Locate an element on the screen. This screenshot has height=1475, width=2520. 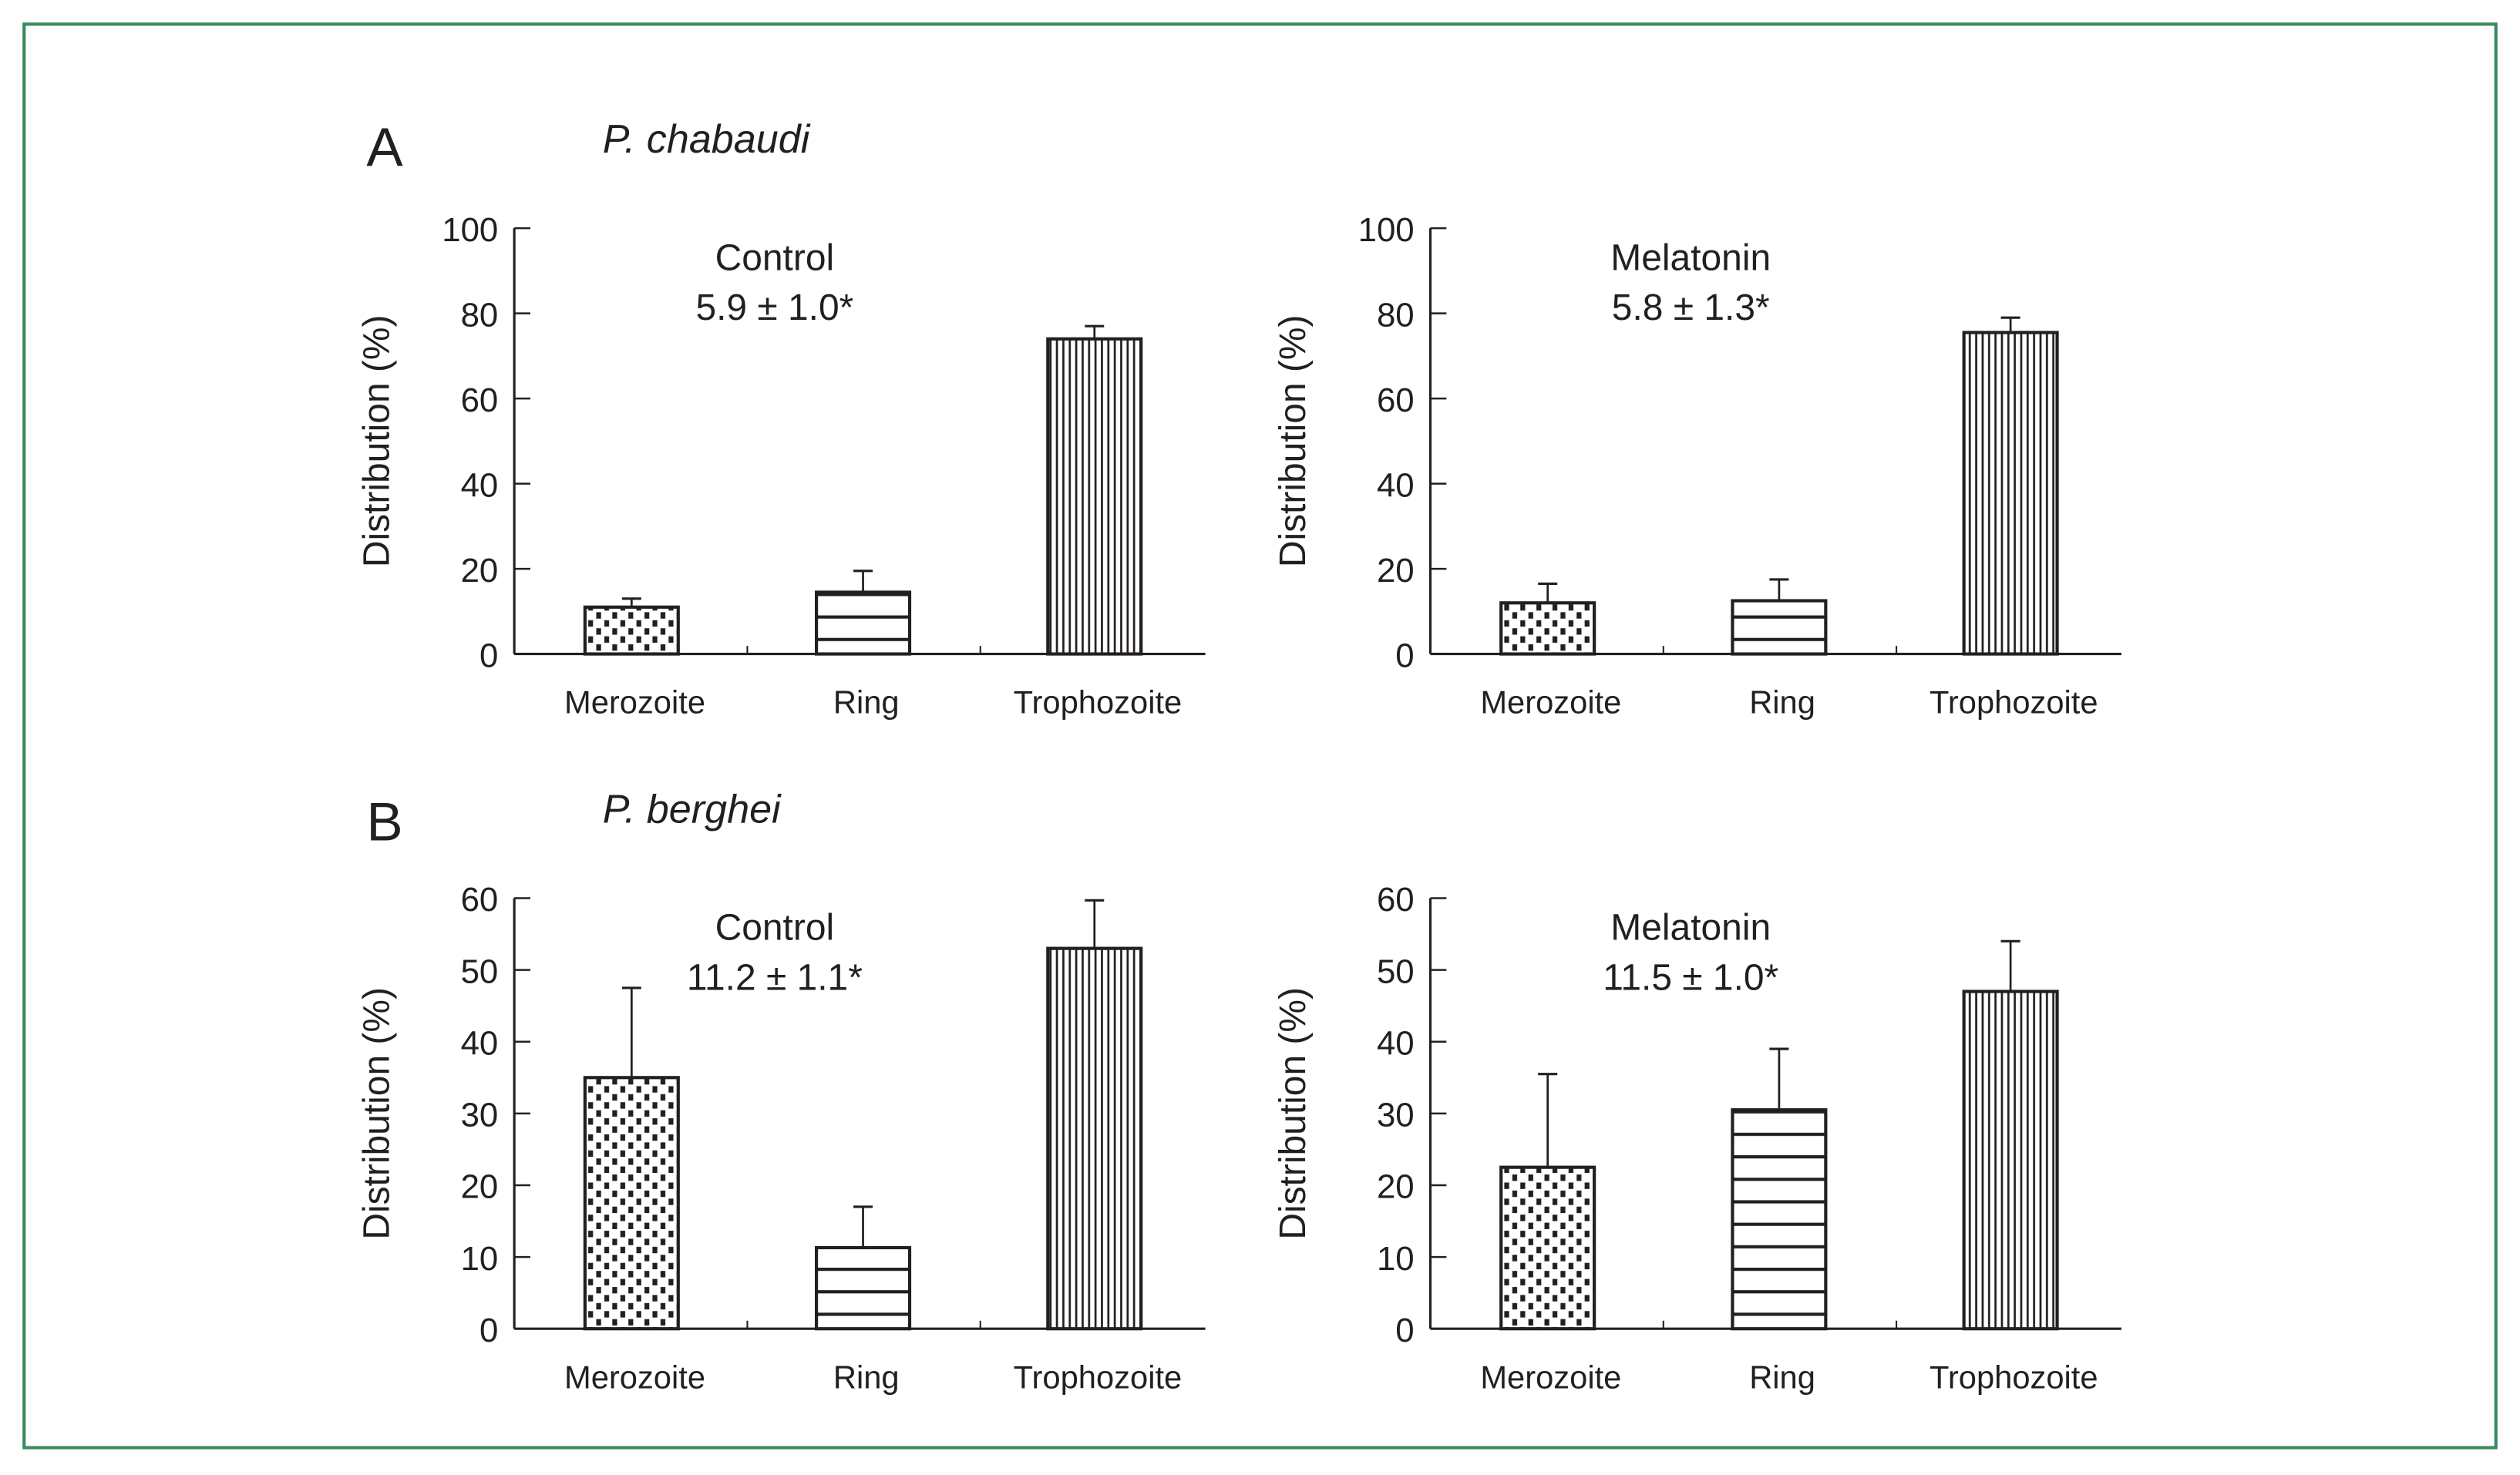
group-value: 5.8 ± 1.3* is located at coordinates (1691, 308).